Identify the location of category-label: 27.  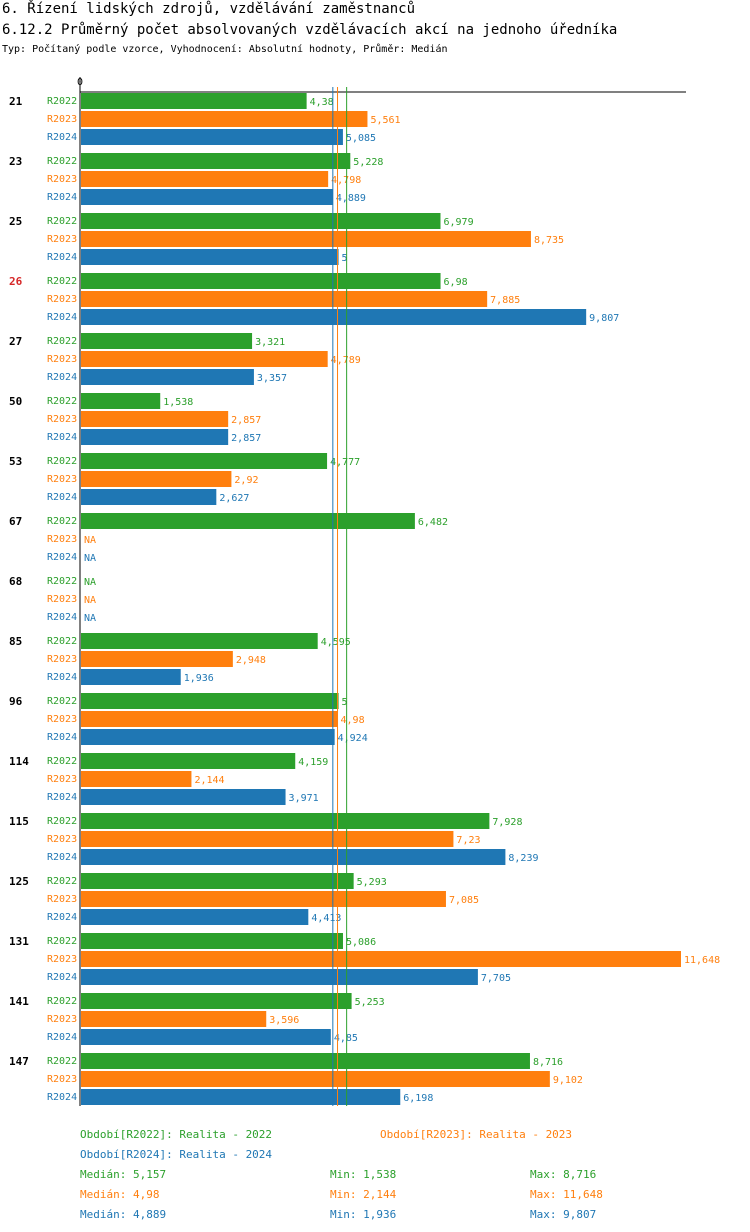
(15, 341).